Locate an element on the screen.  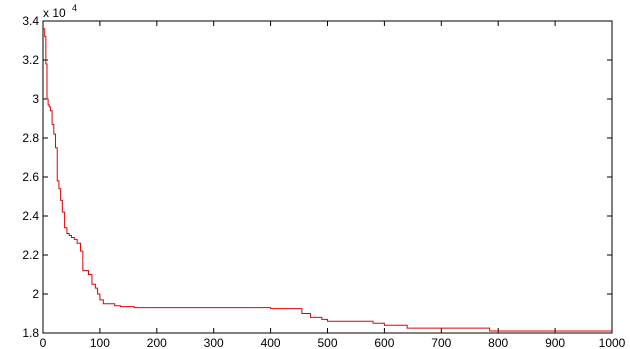
x-tick-label: 1000 is located at coordinates (612, 342).